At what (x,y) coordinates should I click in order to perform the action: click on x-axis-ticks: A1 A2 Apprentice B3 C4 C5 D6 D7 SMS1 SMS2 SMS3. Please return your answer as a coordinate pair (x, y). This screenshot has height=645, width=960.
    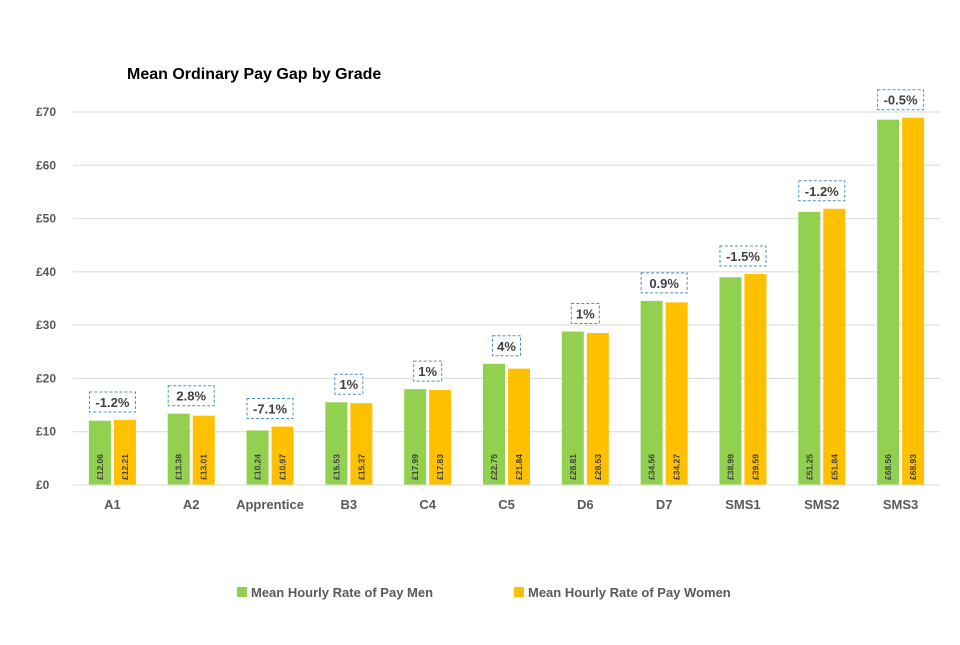
    Looking at the image, I should click on (511, 504).